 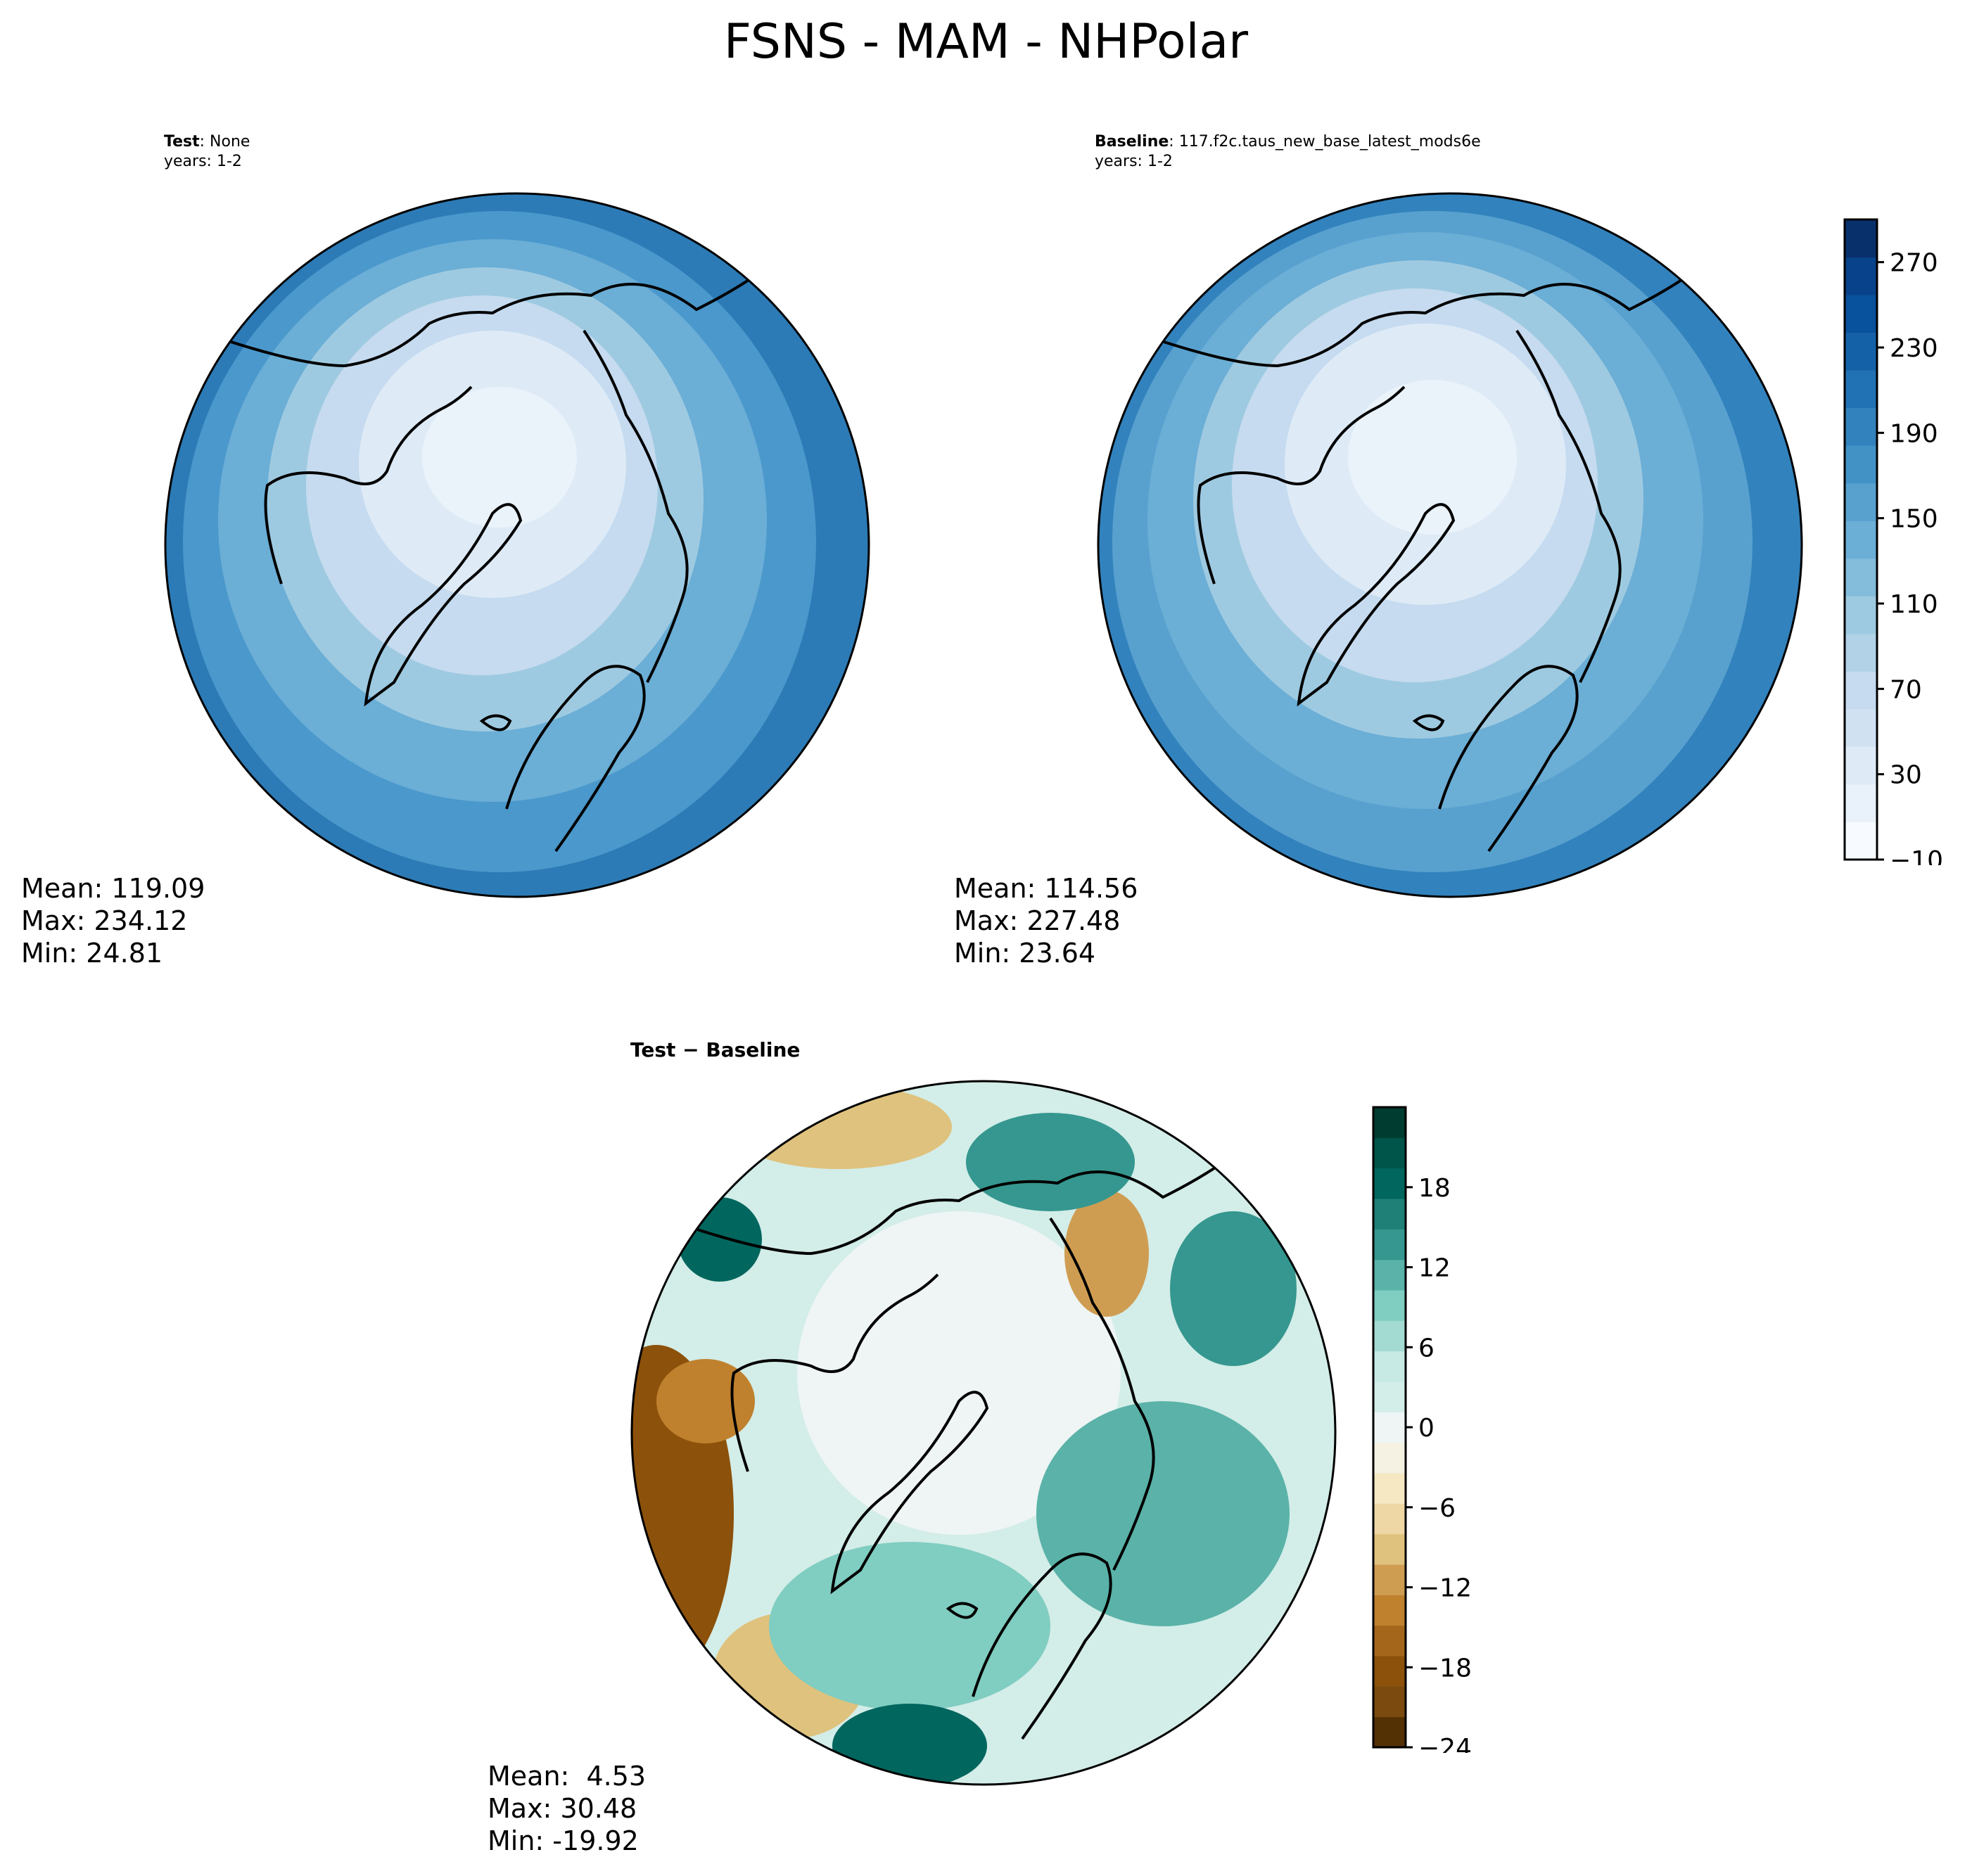 I want to click on diff-blob-siberia-teal, so click(x=1050, y=1162).